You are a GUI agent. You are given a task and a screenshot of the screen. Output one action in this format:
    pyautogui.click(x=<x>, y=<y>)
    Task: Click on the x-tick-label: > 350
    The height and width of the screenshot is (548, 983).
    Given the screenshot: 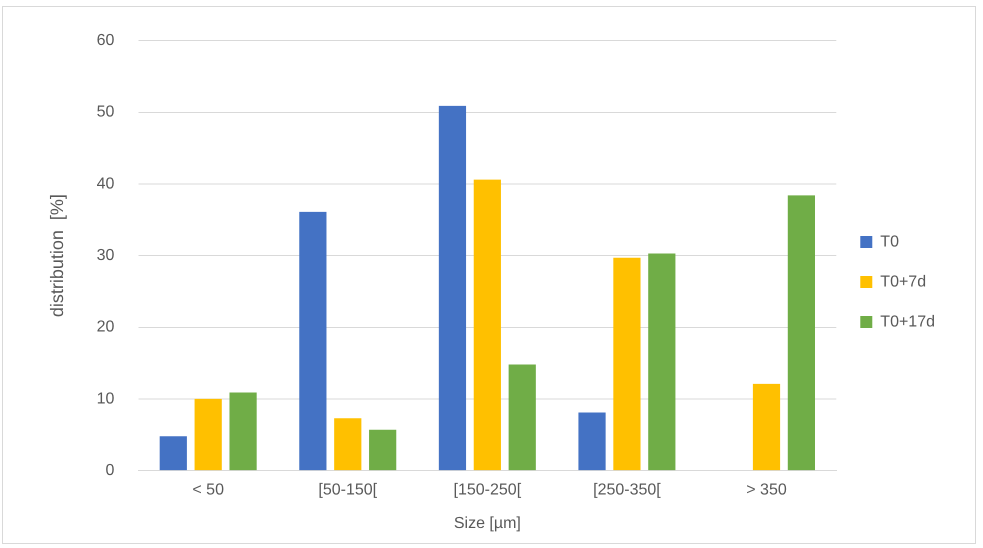 What is the action you would take?
    pyautogui.click(x=766, y=490)
    